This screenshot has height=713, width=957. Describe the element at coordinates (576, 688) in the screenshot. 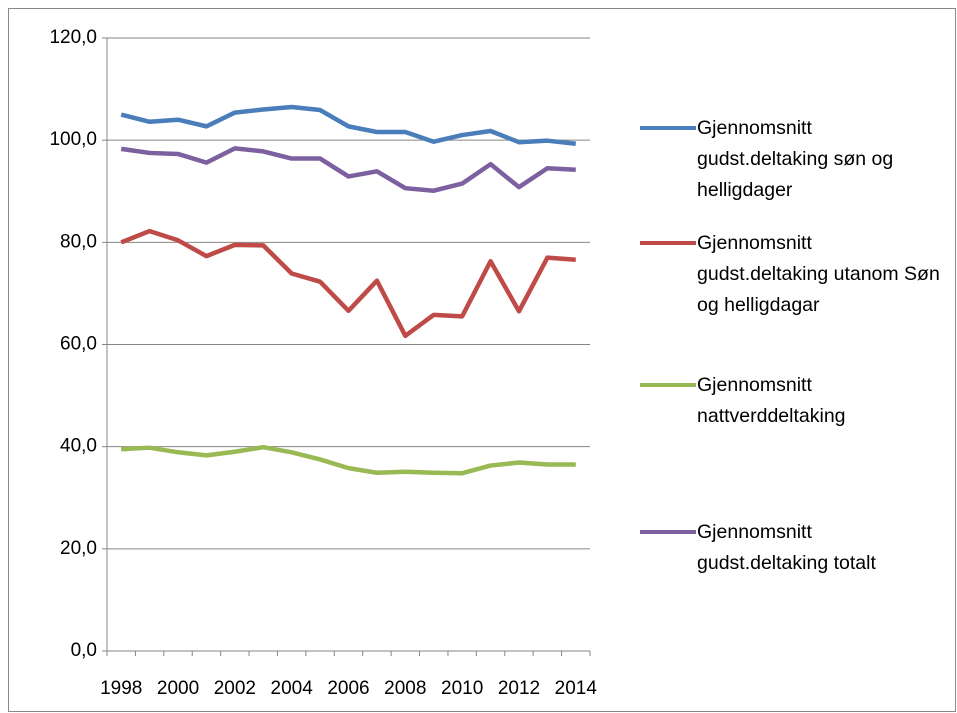

I see `x-tick-label: 2014` at that location.